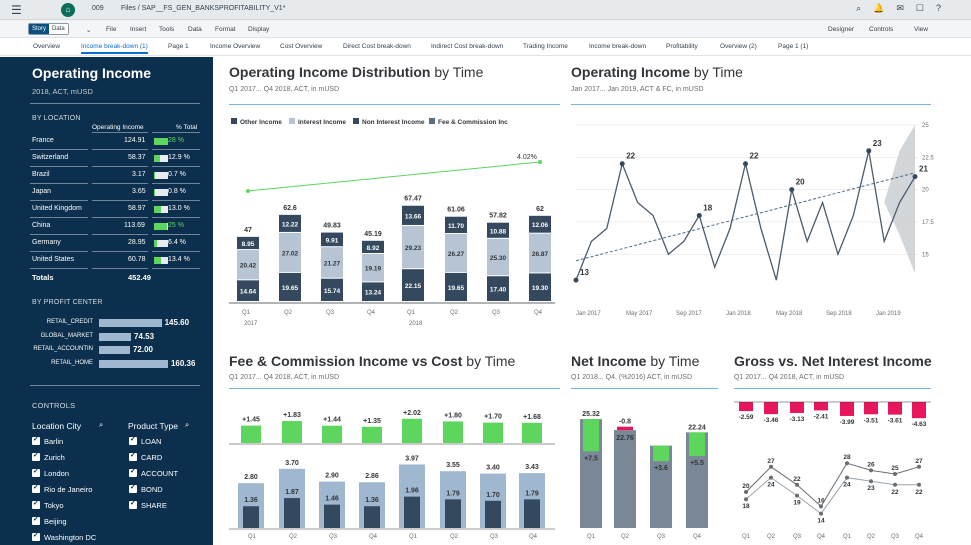 This screenshot has height=545, width=971. I want to click on panel-rule, so click(394, 104).